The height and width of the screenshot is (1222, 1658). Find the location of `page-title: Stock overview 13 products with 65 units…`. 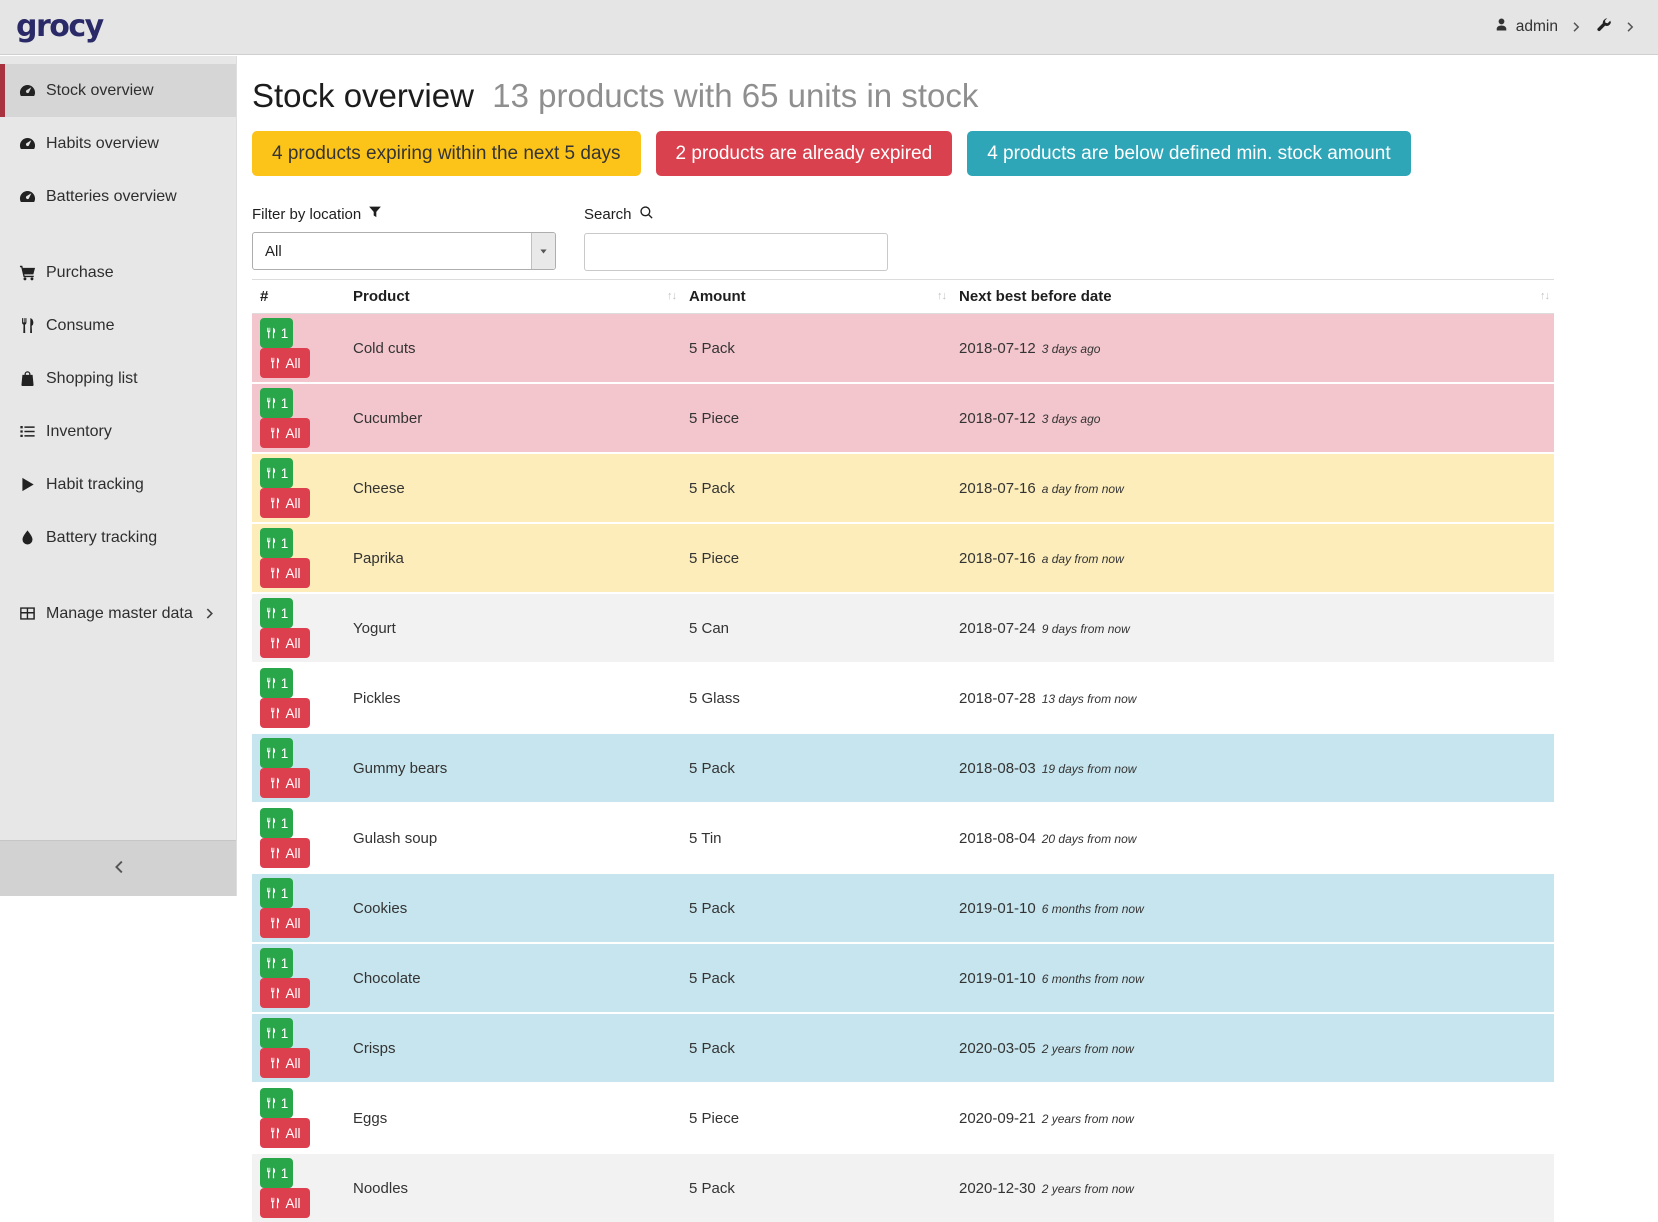

page-title: Stock overview 13 products with 65 units… is located at coordinates (955, 96).